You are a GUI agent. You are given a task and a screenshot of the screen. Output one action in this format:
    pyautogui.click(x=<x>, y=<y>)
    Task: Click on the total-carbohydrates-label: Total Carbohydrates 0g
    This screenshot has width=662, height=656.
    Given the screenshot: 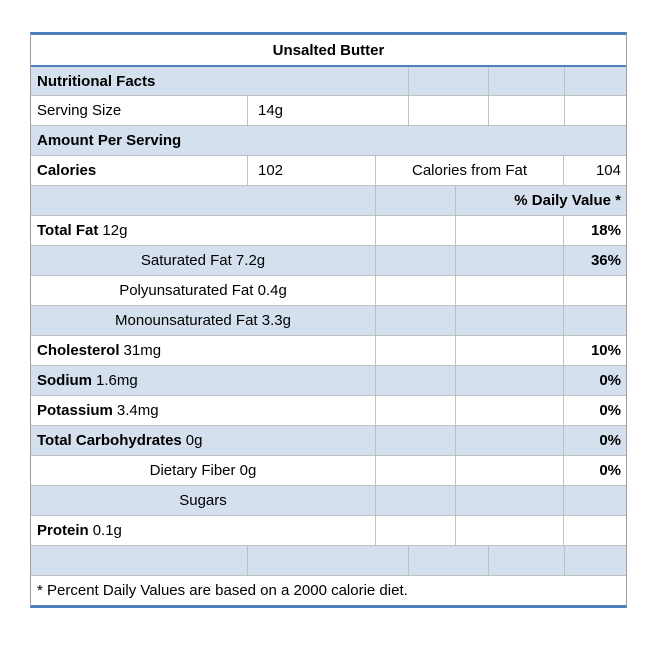 What is the action you would take?
    pyautogui.click(x=203, y=440)
    